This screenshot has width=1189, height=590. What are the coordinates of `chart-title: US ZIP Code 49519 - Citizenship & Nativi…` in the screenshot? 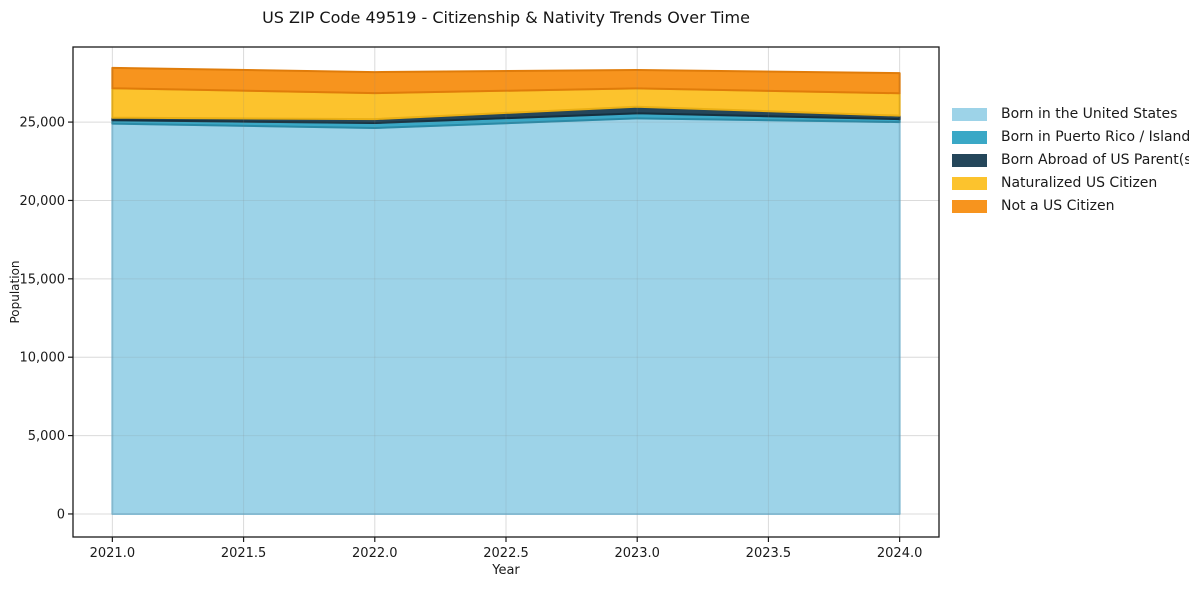 It's located at (506, 17).